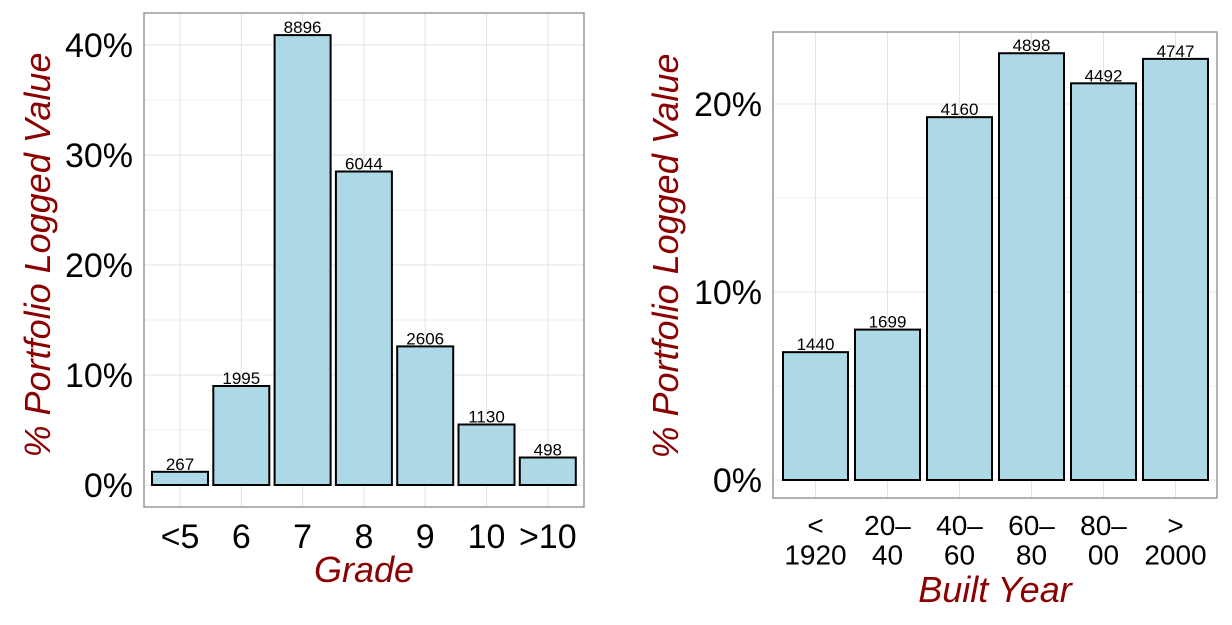 The width and height of the screenshot is (1232, 625). I want to click on data-label-0: 267, so click(180, 464).